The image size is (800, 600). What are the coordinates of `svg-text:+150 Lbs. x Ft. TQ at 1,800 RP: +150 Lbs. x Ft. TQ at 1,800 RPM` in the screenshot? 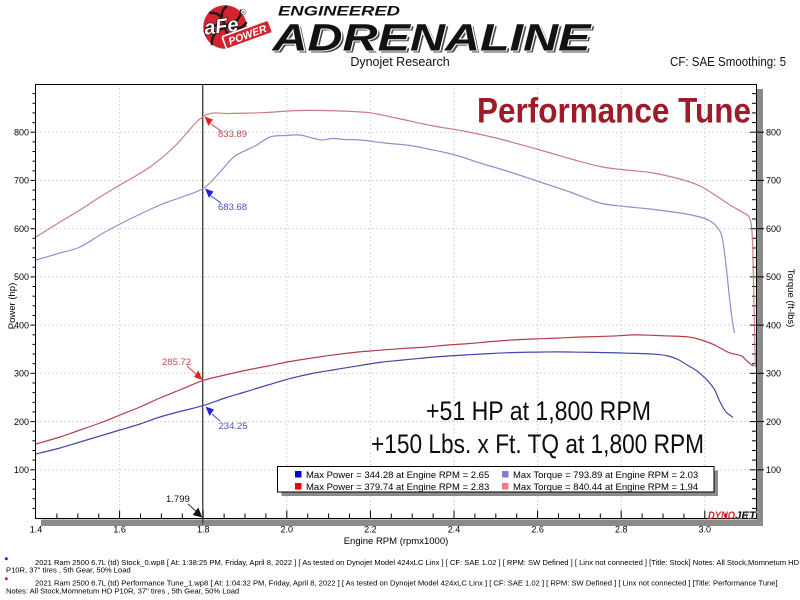 It's located at (537, 444).